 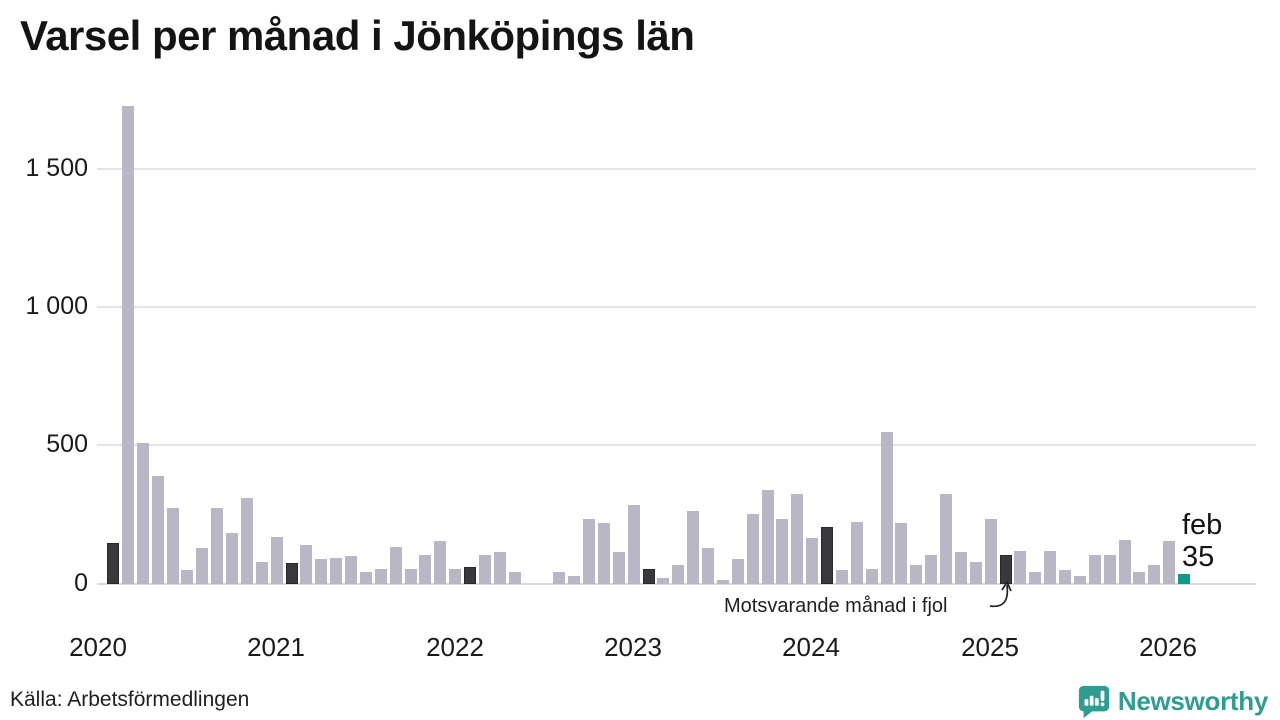 What do you see at coordinates (81, 582) in the screenshot?
I see `y-axis-tick-label-0: 0` at bounding box center [81, 582].